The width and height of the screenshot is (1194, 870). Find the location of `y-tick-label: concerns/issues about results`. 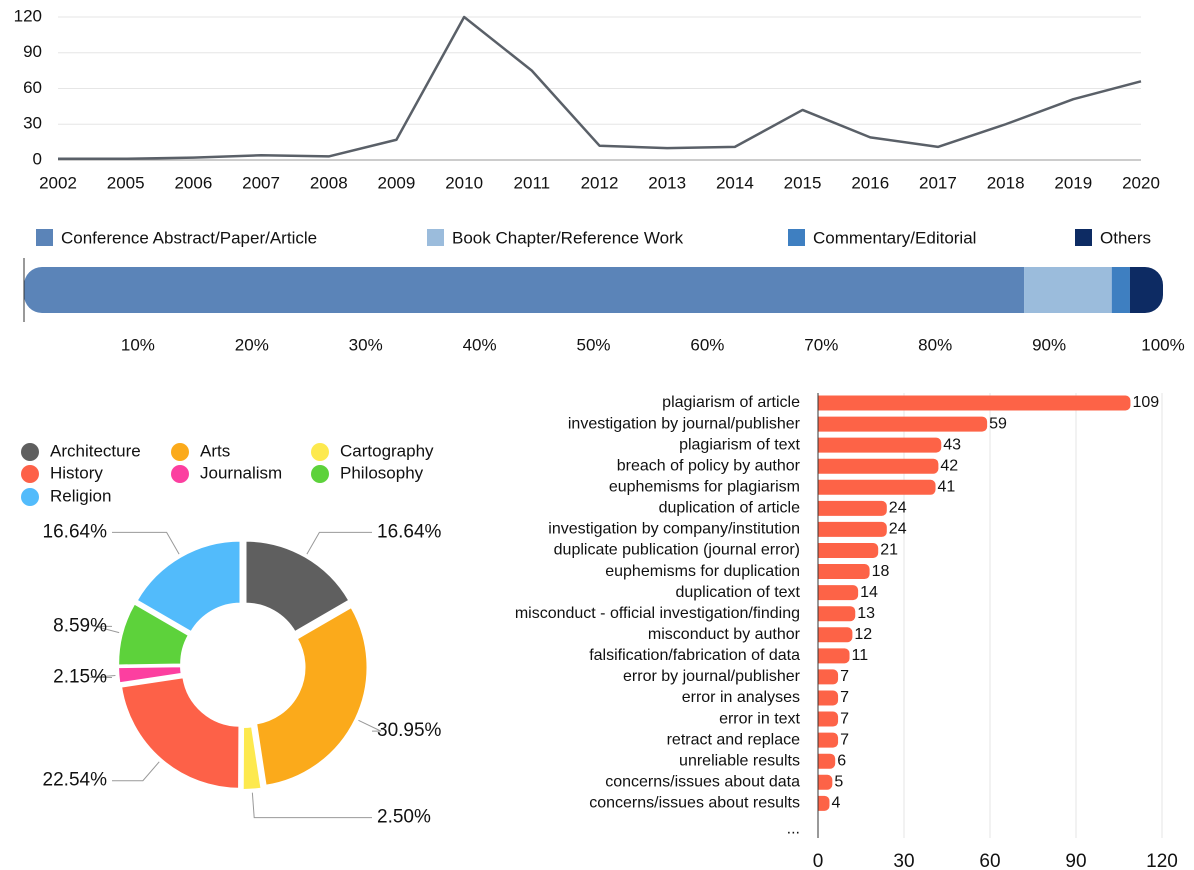

y-tick-label: concerns/issues about results is located at coordinates (694, 803).